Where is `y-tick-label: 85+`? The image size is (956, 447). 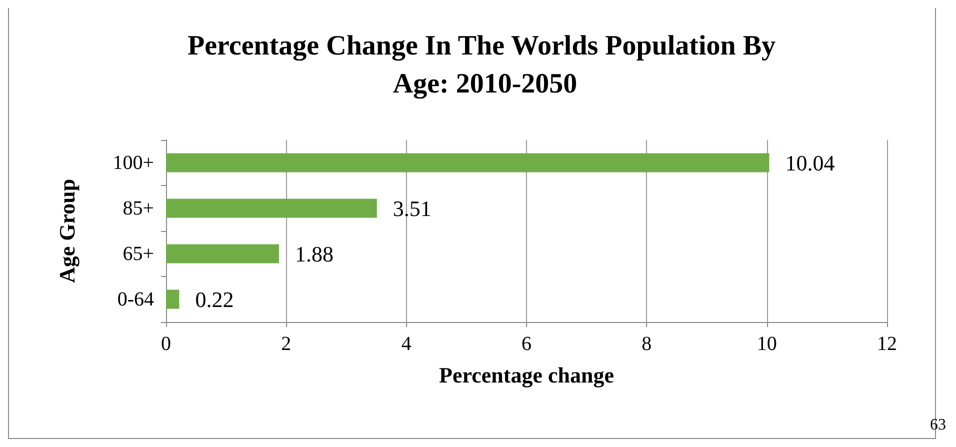 y-tick-label: 85+ is located at coordinates (138, 208).